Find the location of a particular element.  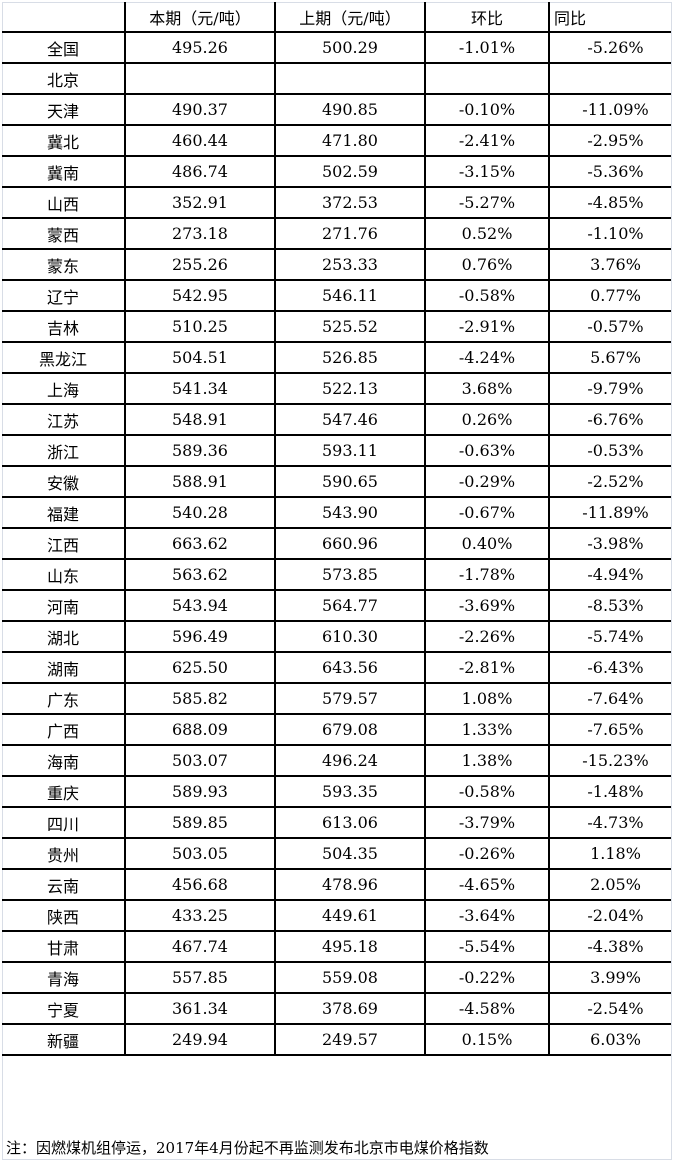

table-row: 辽宁 542.95 546.11 -0.58% 0.77% is located at coordinates (336, 295).